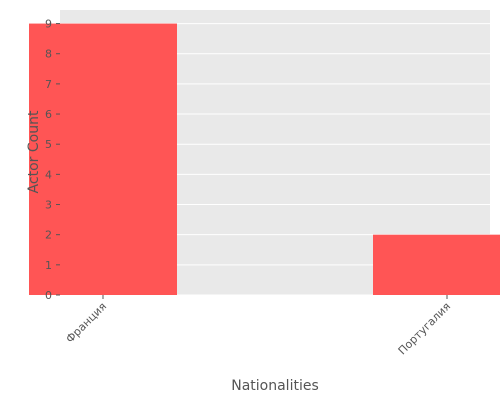  Describe the element at coordinates (48, 24) in the screenshot. I see `y-tick-label: 9` at that location.